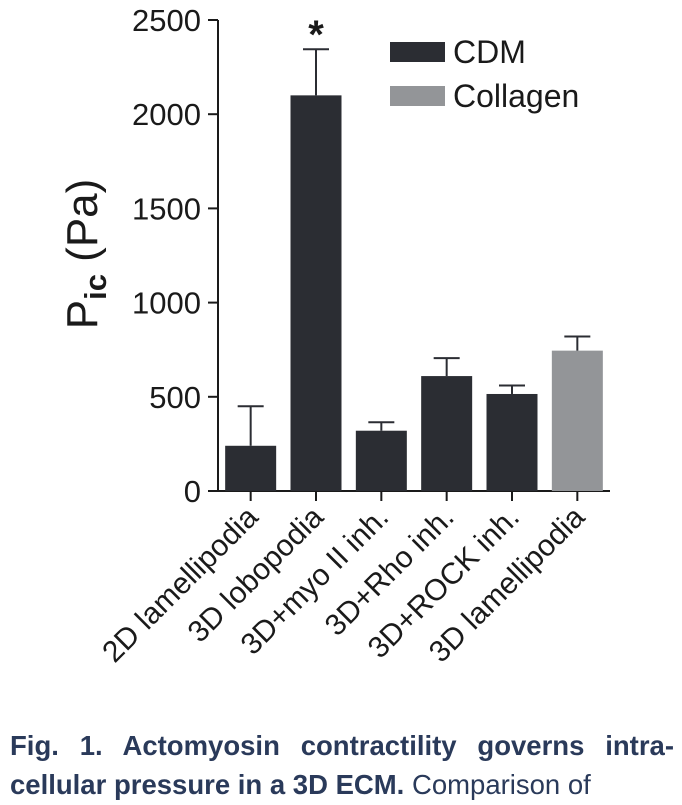 Image resolution: width=682 pixels, height=805 pixels. I want to click on y-axis-label-unit: (Pa), so click(82, 226).